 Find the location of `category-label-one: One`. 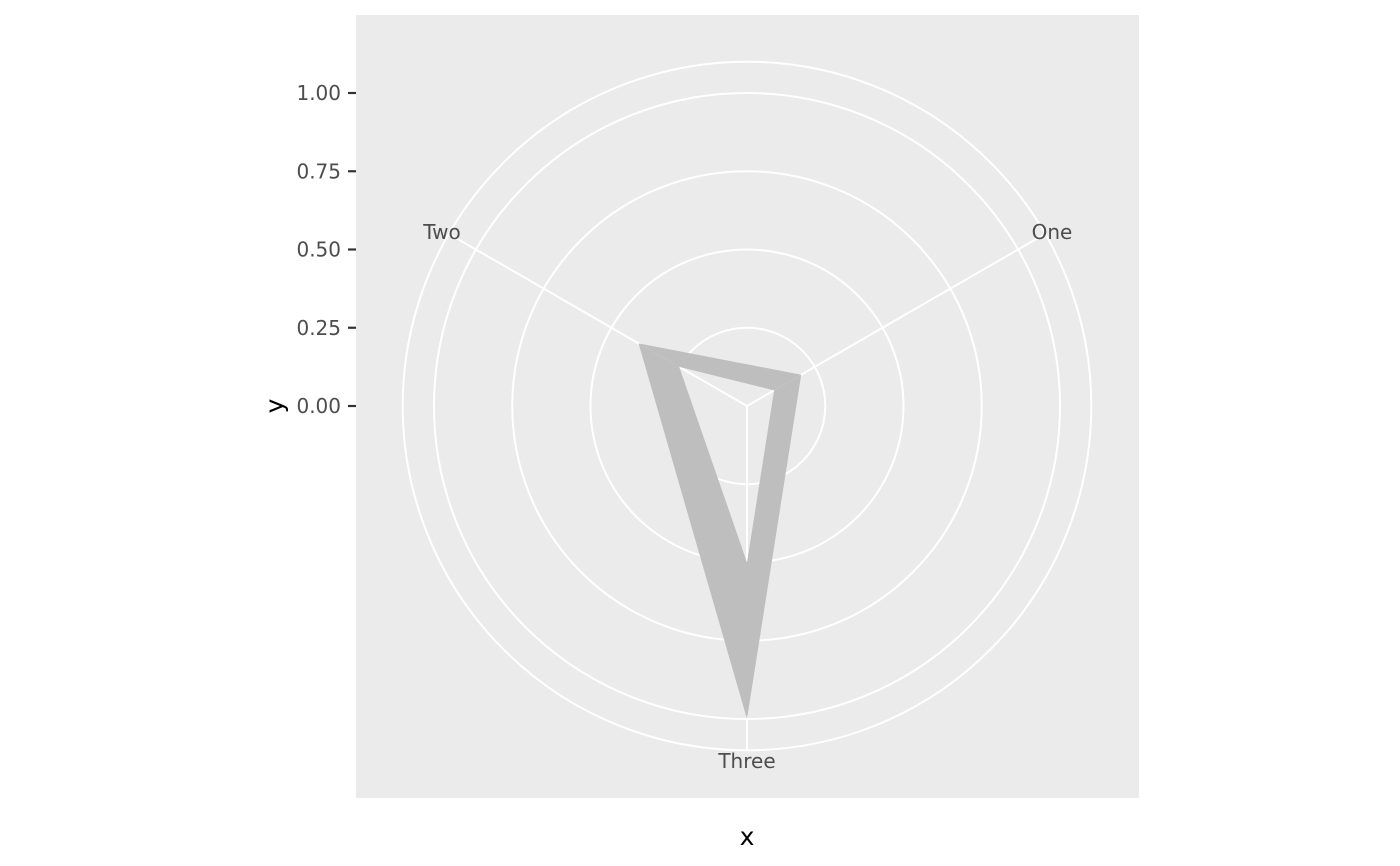

category-label-one: One is located at coordinates (1052, 232).